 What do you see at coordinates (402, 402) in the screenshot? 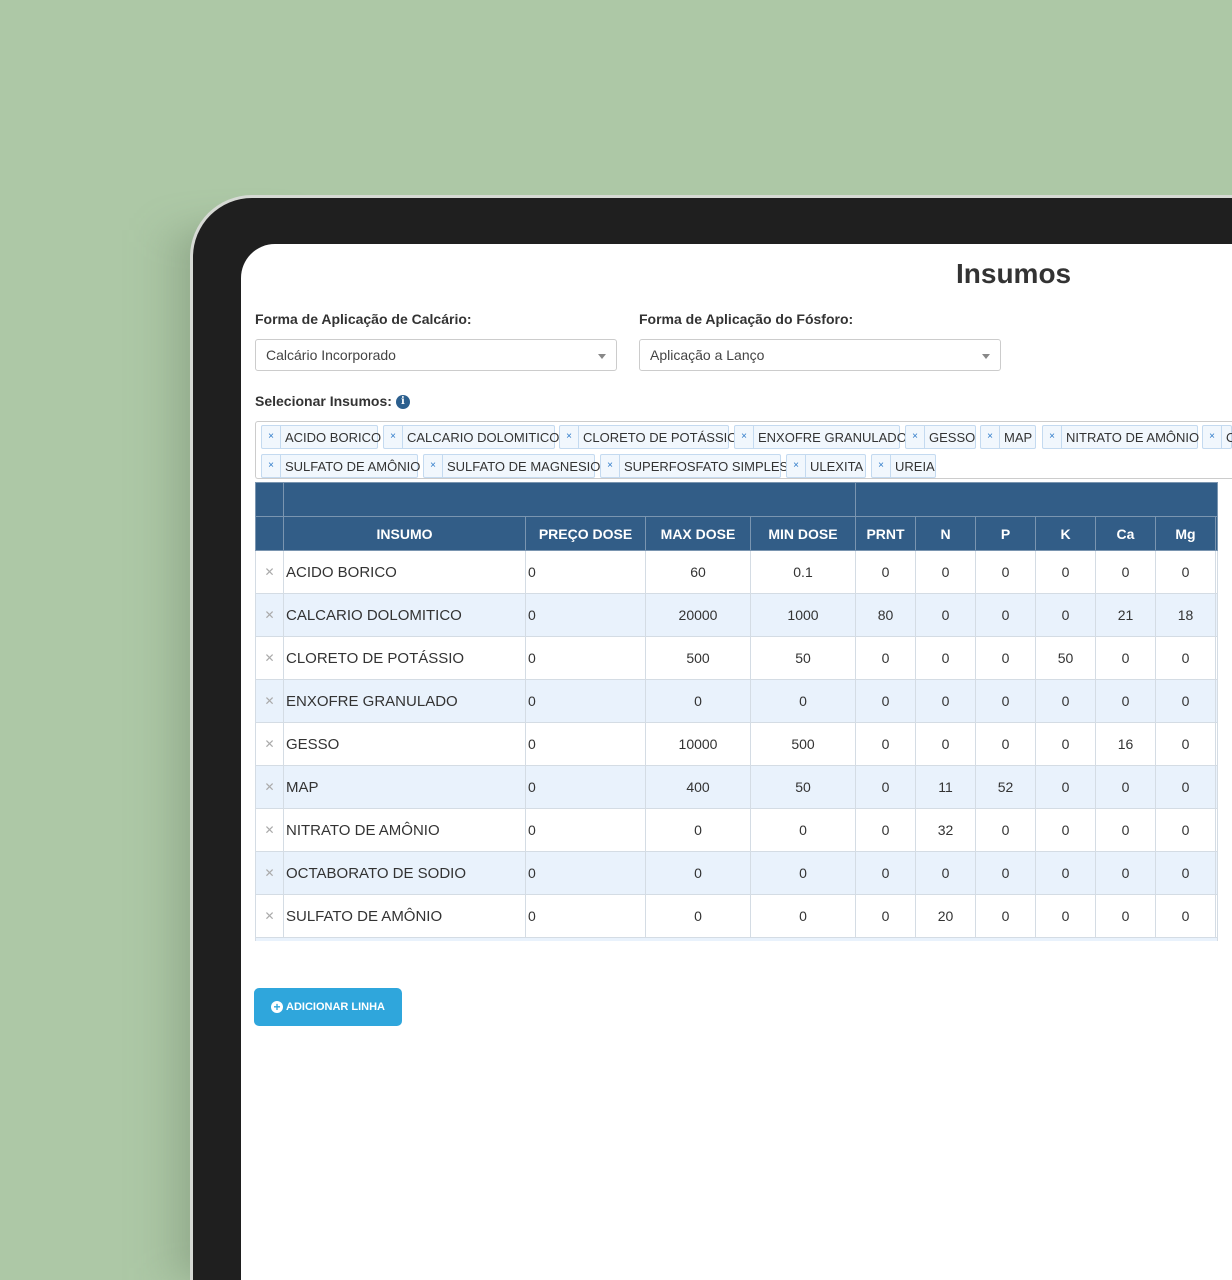
I see `info-icon: i` at bounding box center [402, 402].